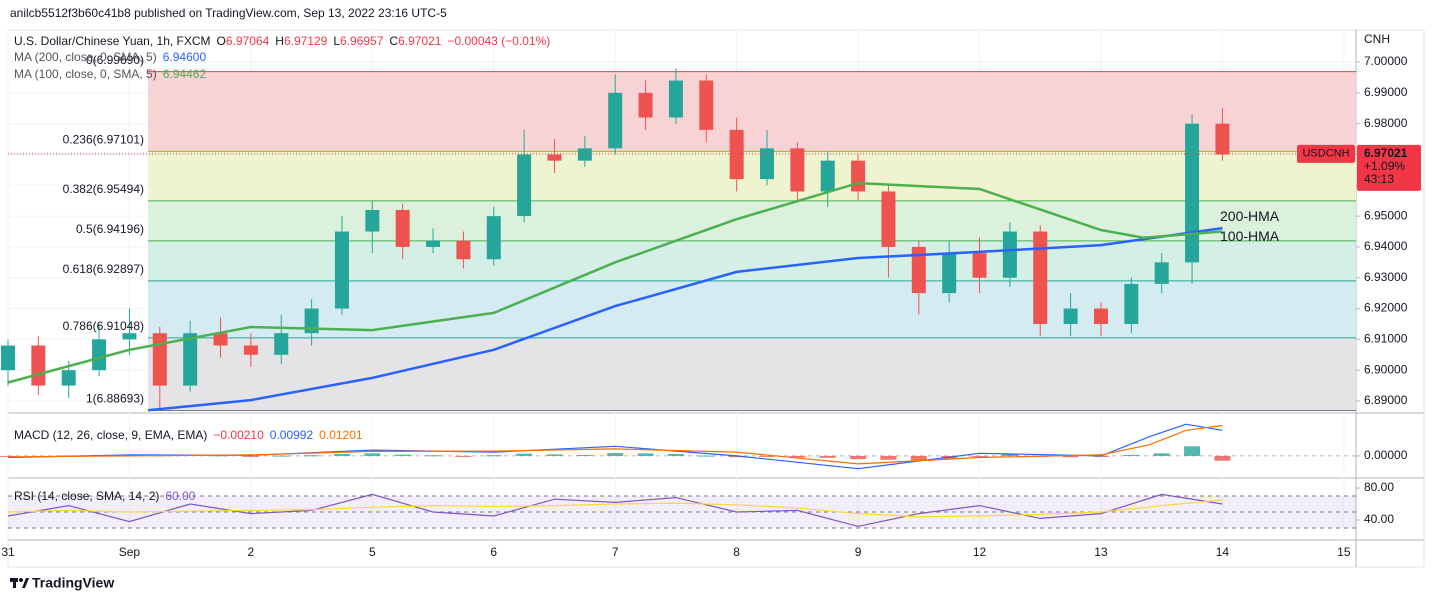 The height and width of the screenshot is (607, 1432). What do you see at coordinates (736, 552) in the screenshot?
I see `x-tick-label: 8` at bounding box center [736, 552].